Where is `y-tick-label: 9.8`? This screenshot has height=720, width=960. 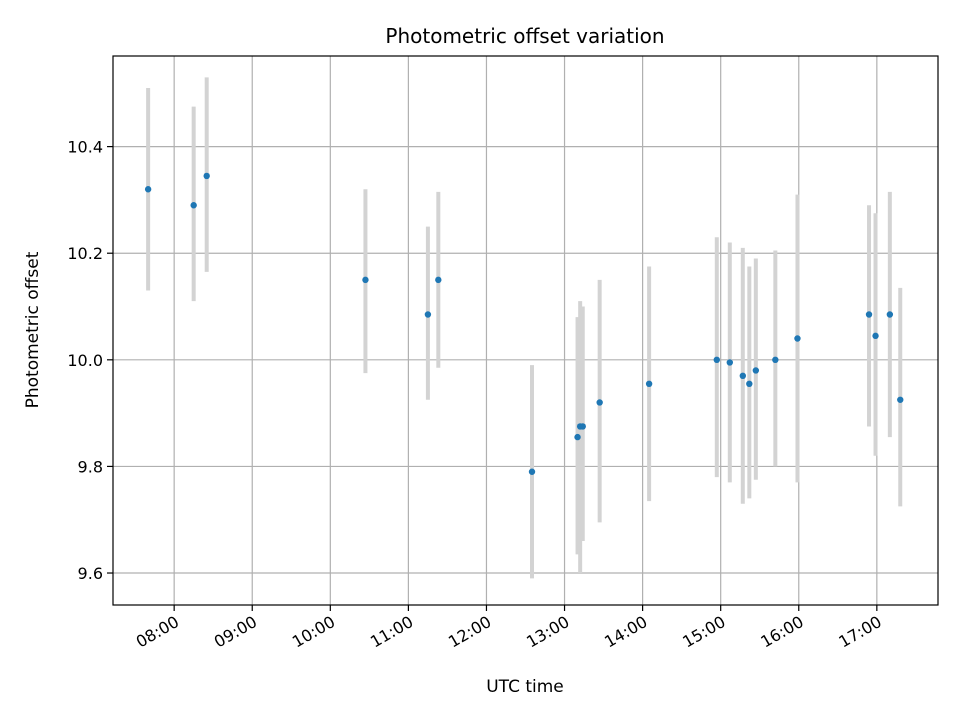
y-tick-label: 9.8 is located at coordinates (90, 466).